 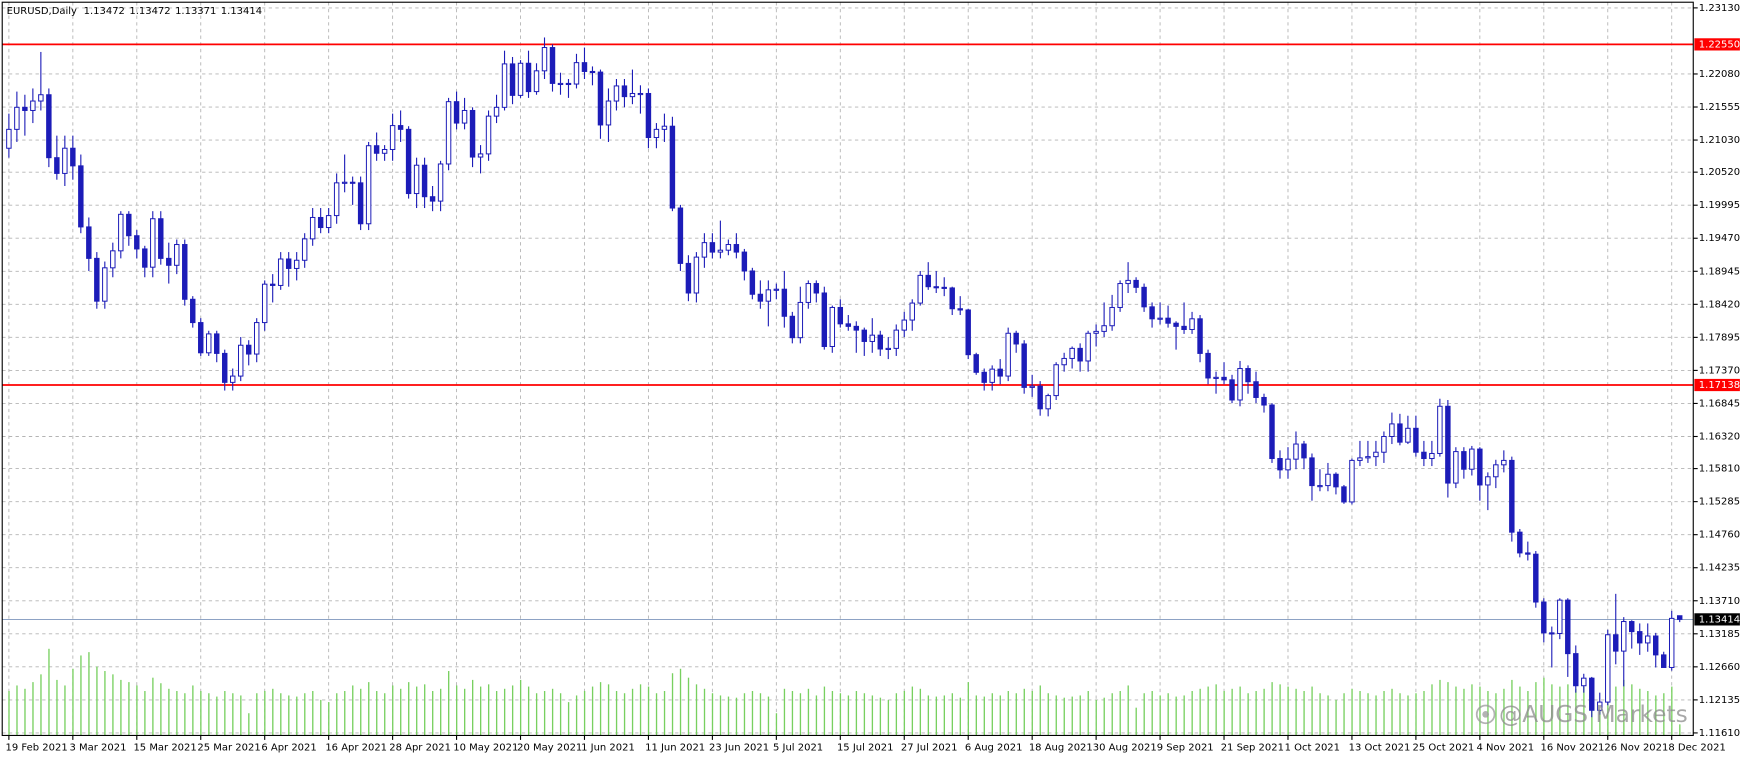 I want to click on y-tick-label: 1.23130, so click(x=1719, y=8).